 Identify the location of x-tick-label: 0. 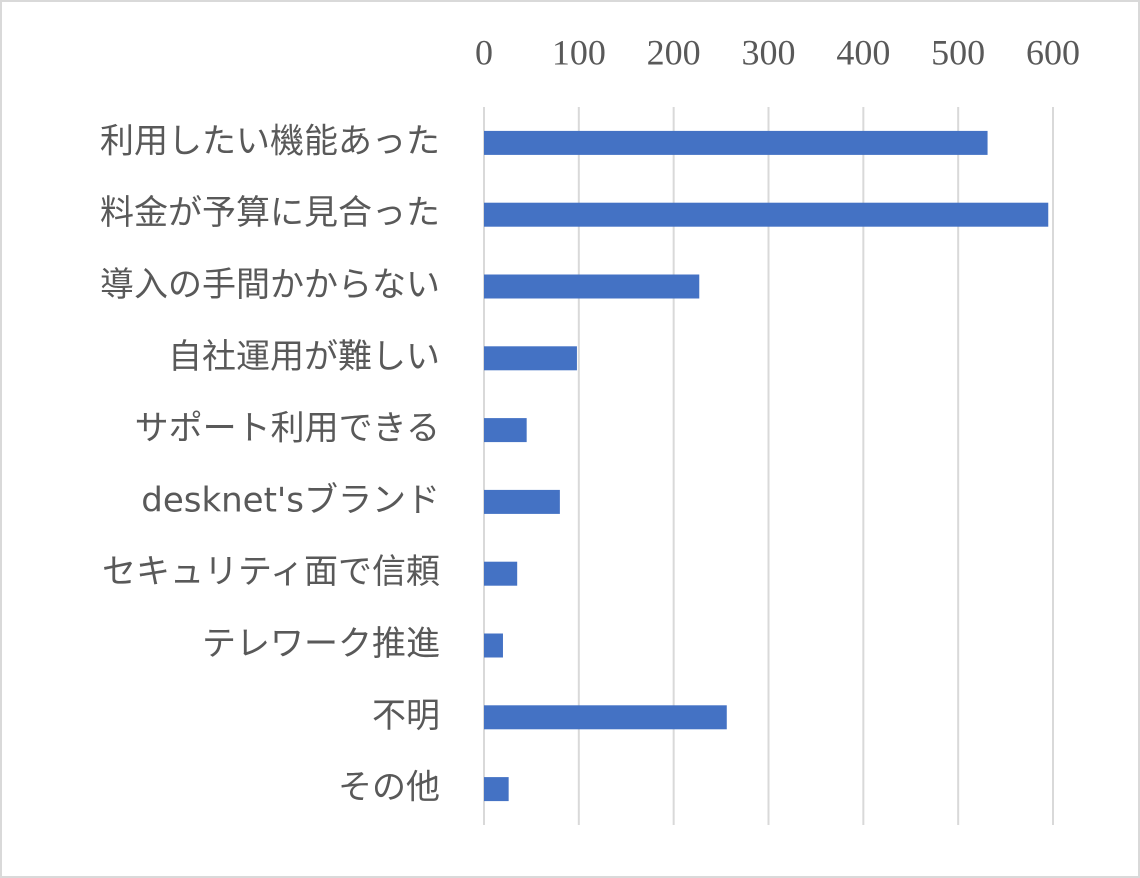
(484, 52).